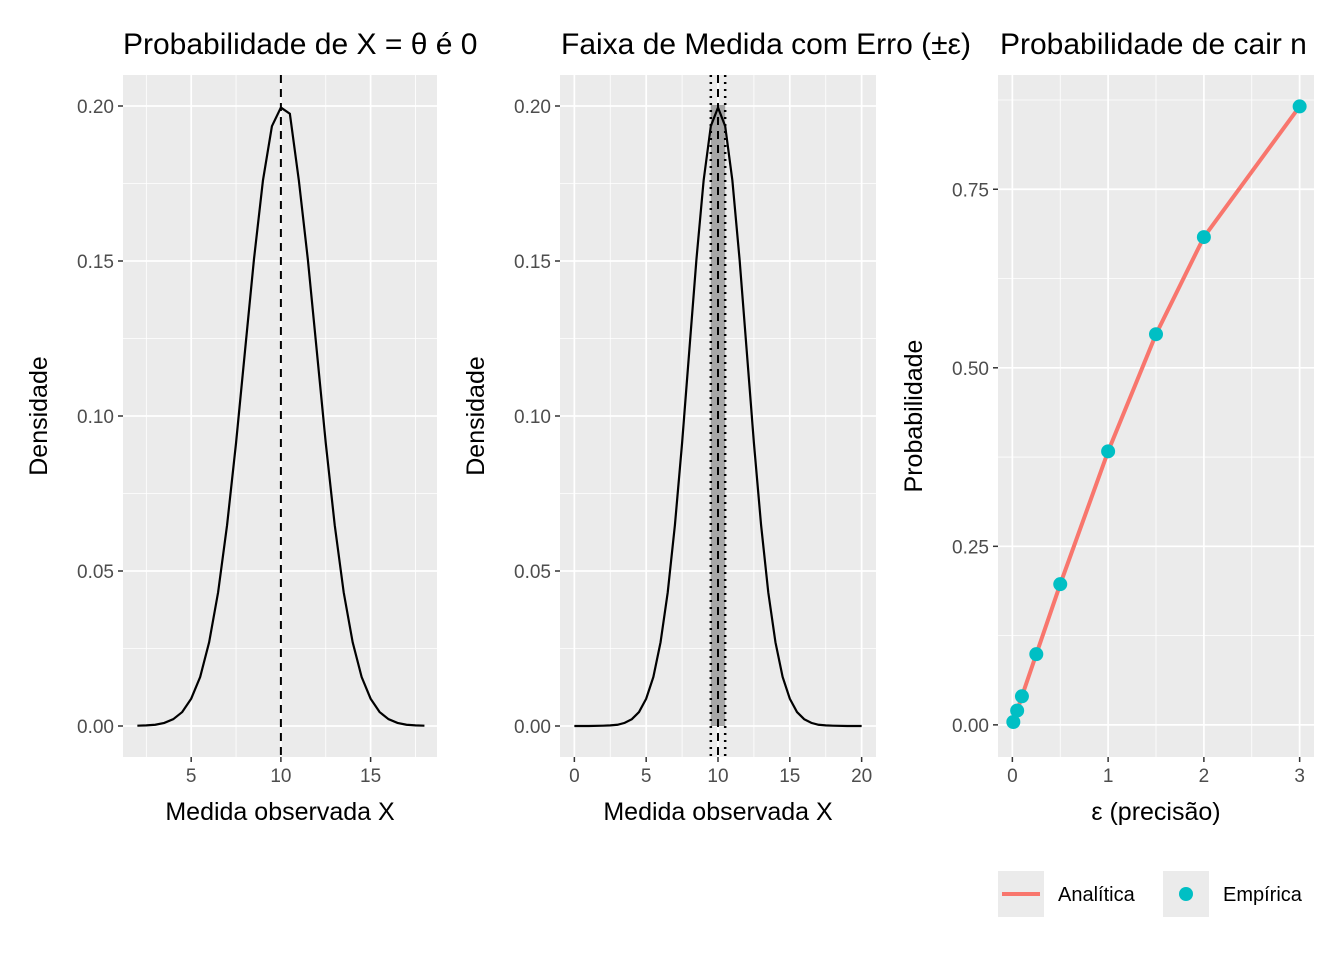 Image resolution: width=1344 pixels, height=960 pixels. What do you see at coordinates (1153, 44) in the screenshot?
I see `panel-title: Probabilidade de cair n` at bounding box center [1153, 44].